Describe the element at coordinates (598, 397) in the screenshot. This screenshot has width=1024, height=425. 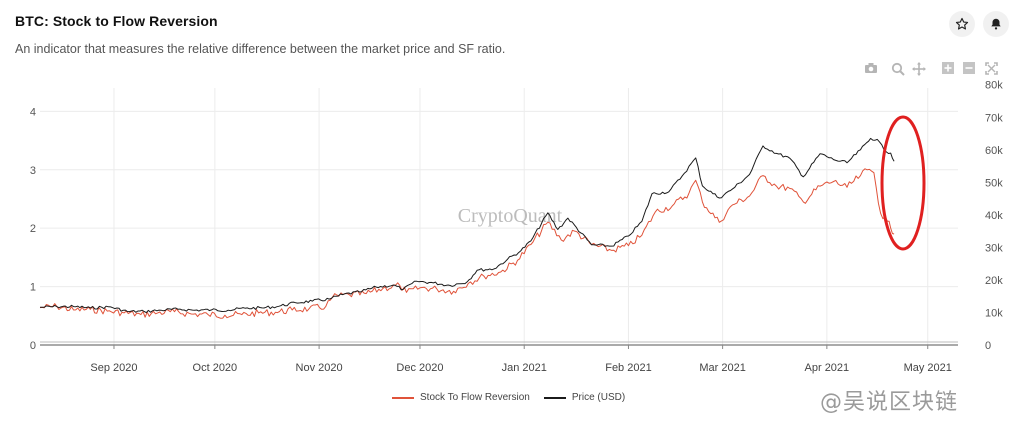
I see `legend-label-price: Price (USD)` at that location.